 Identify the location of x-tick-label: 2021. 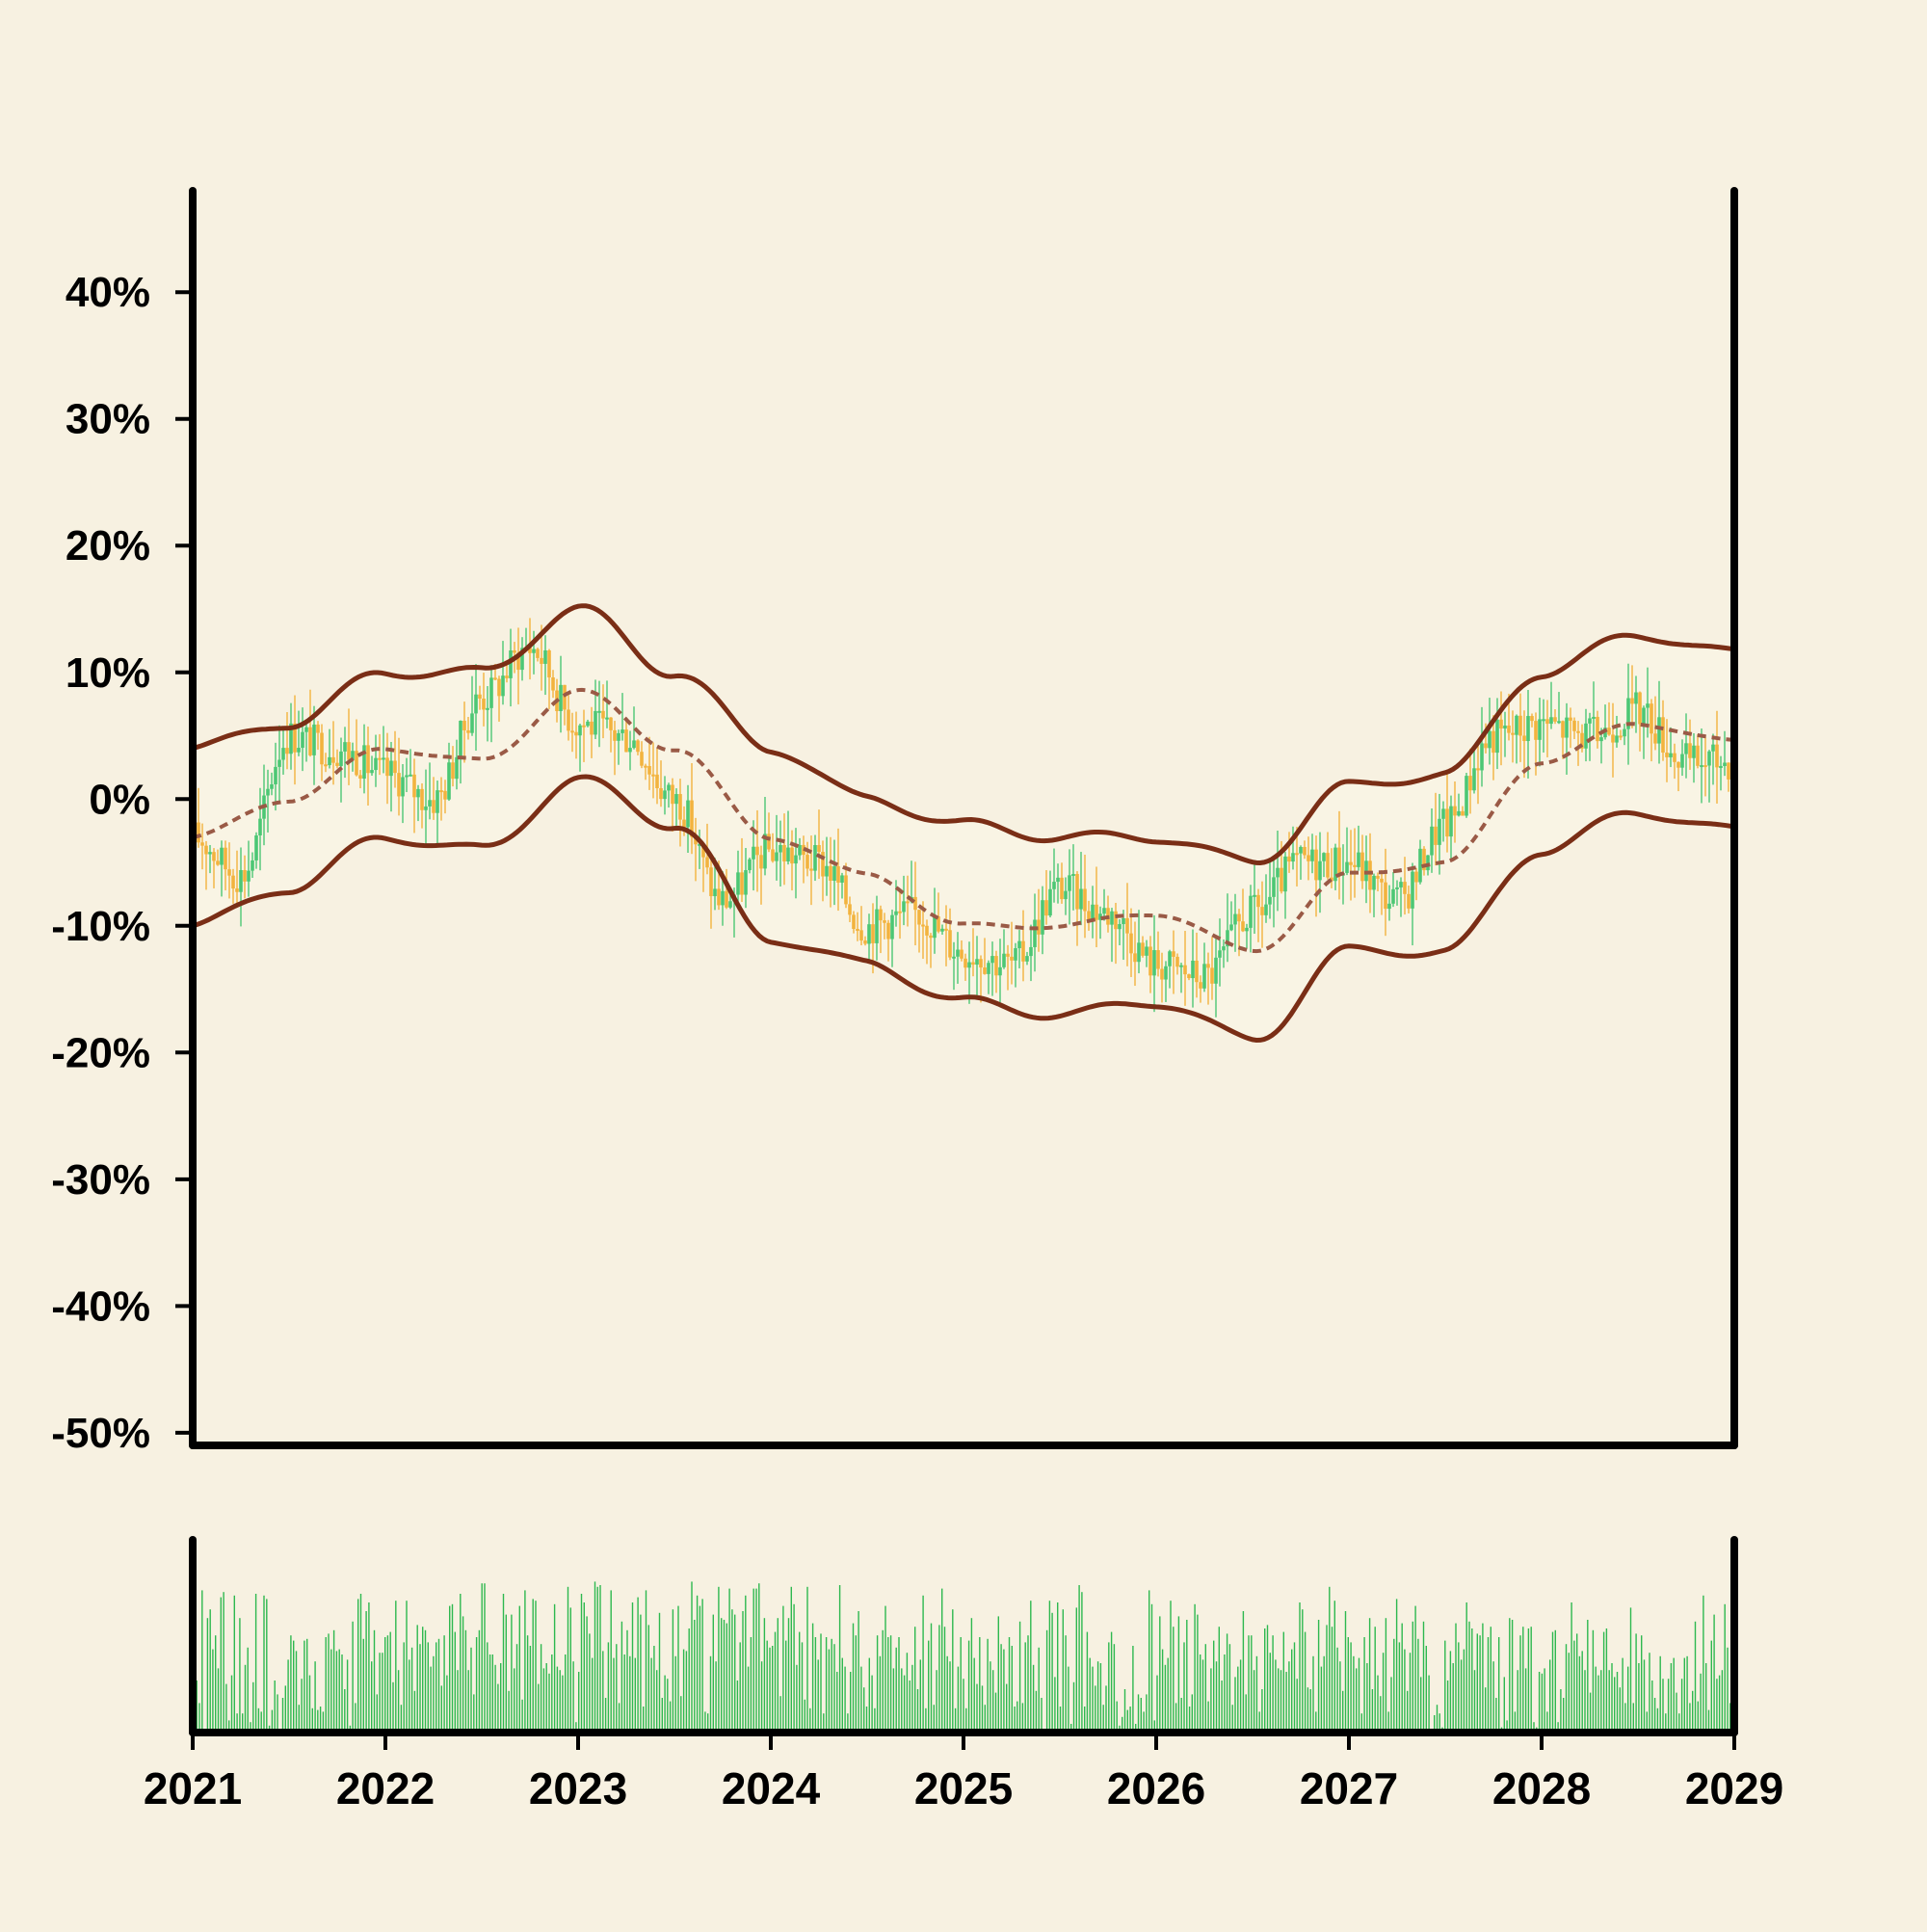
(193, 1788).